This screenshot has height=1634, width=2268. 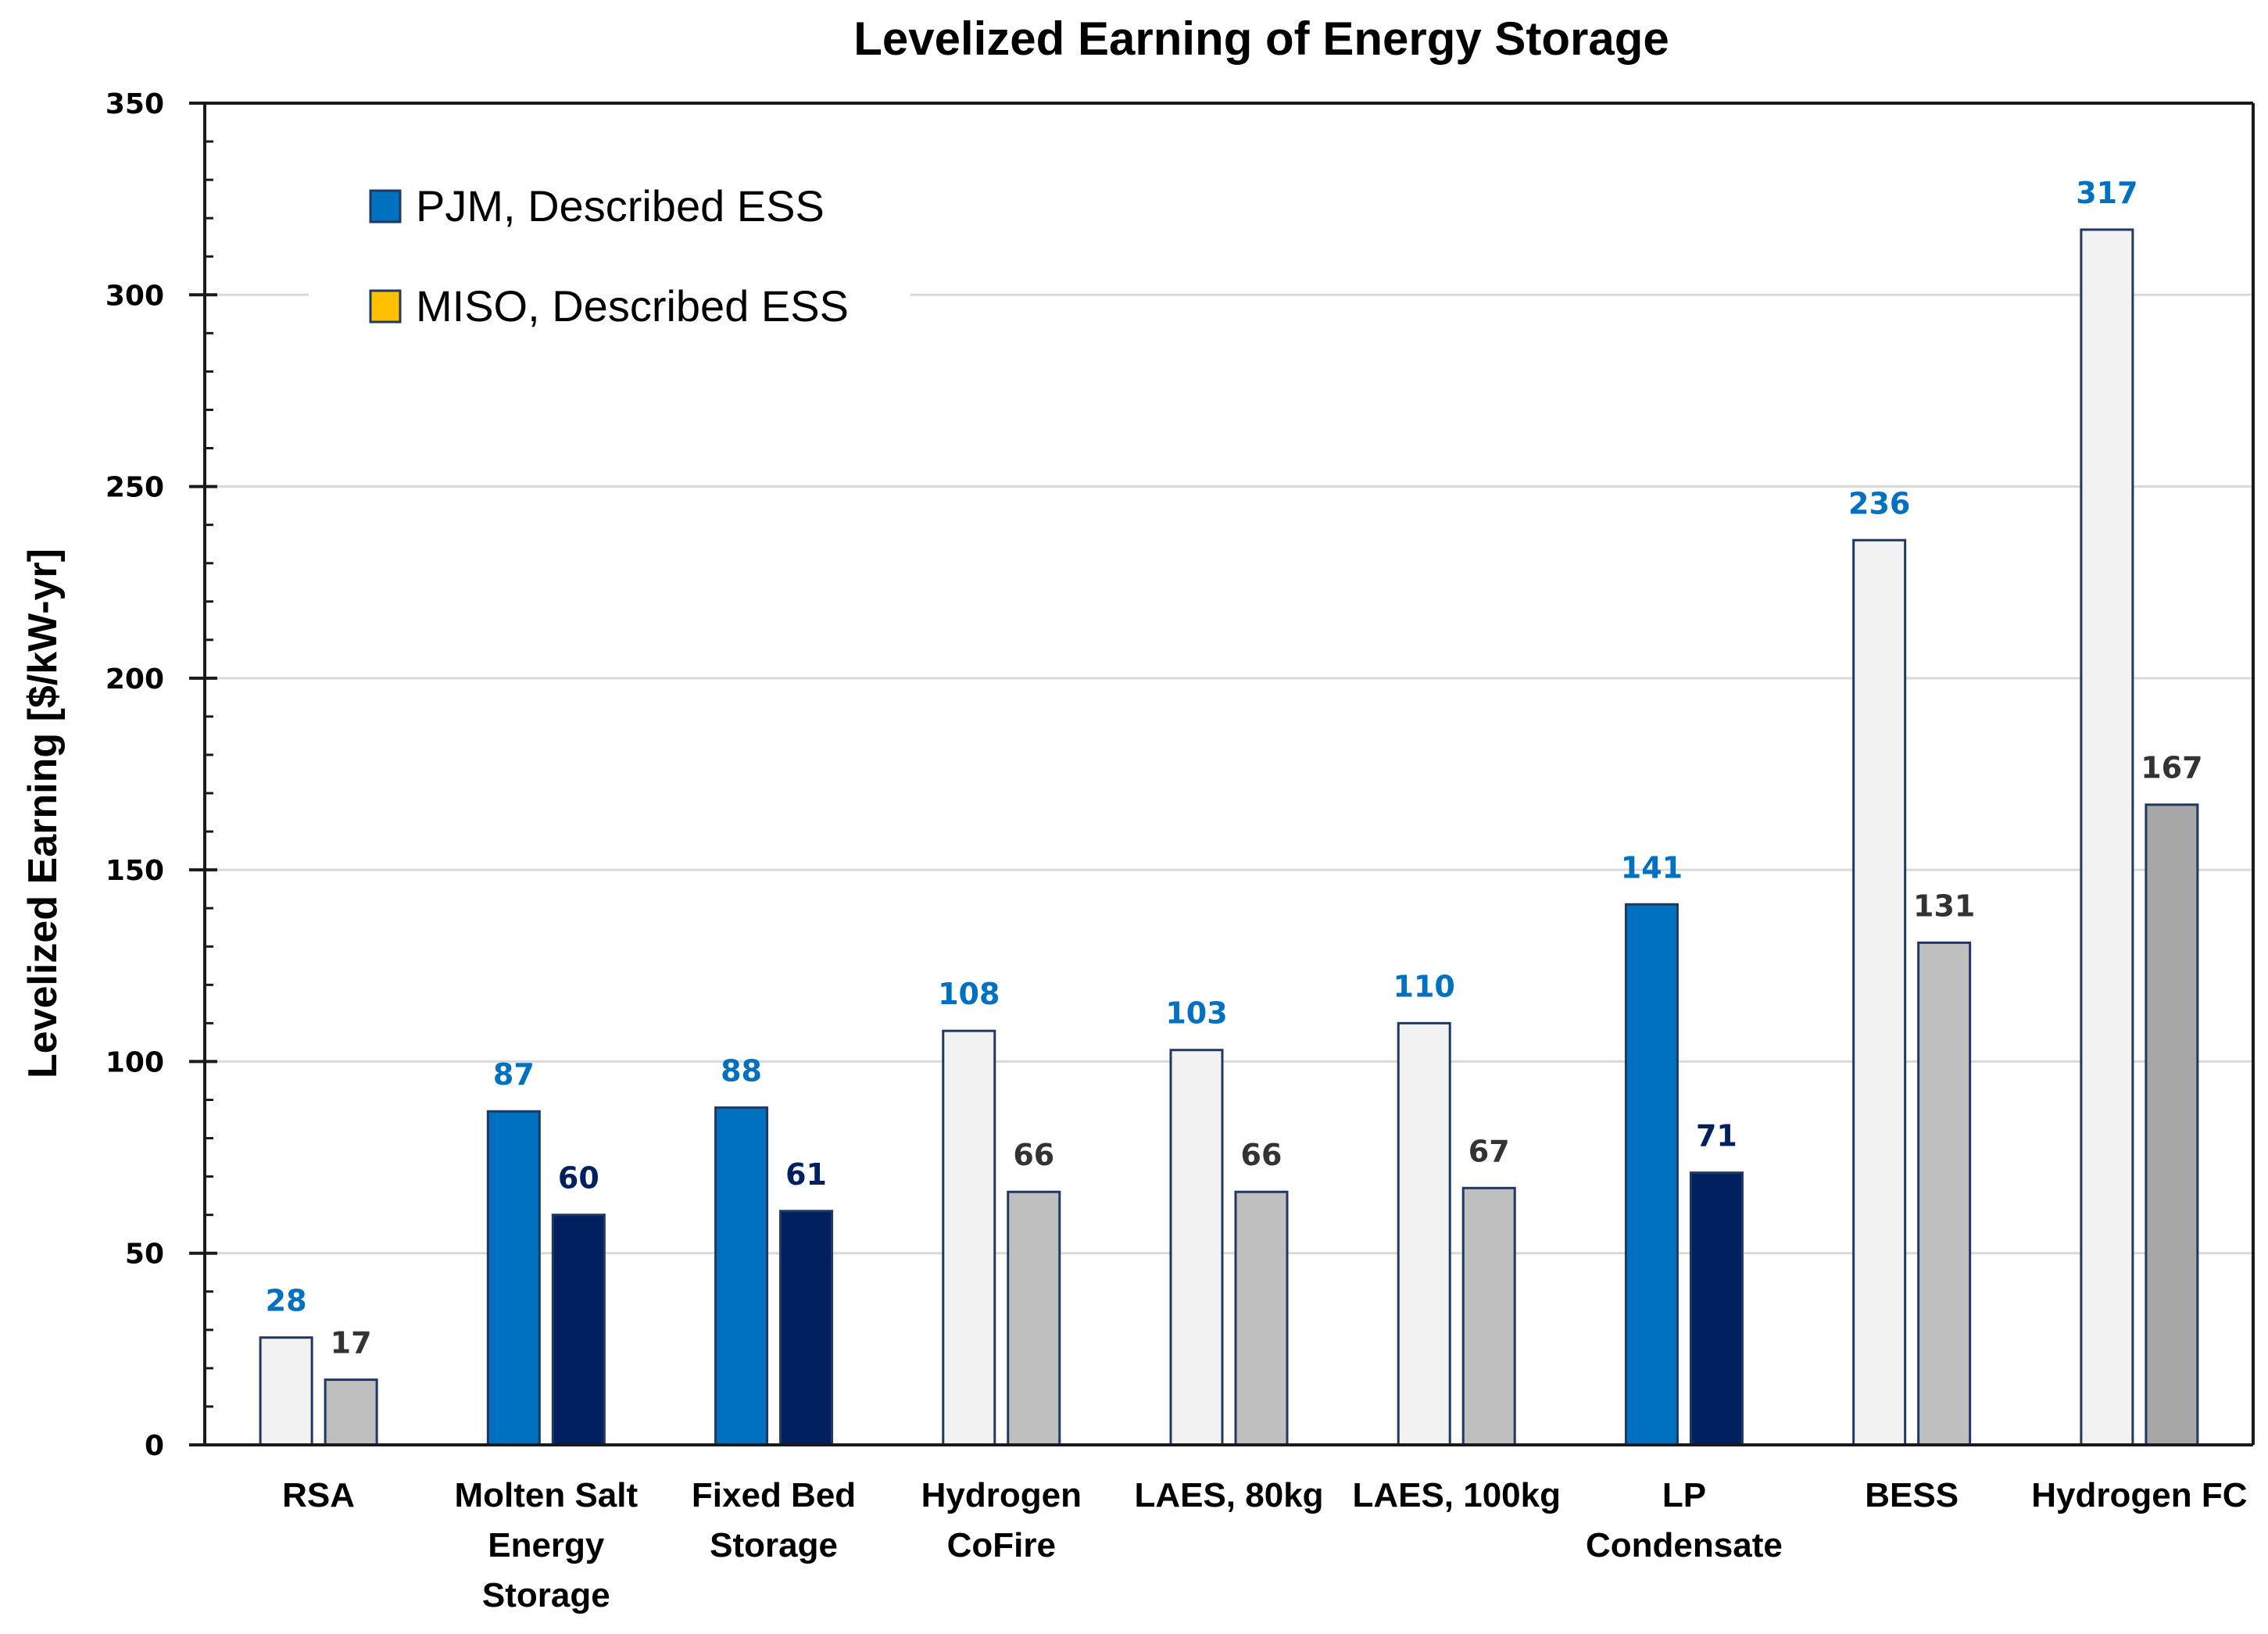 What do you see at coordinates (1717, 1136) in the screenshot?
I see `data-label-miso: 71` at bounding box center [1717, 1136].